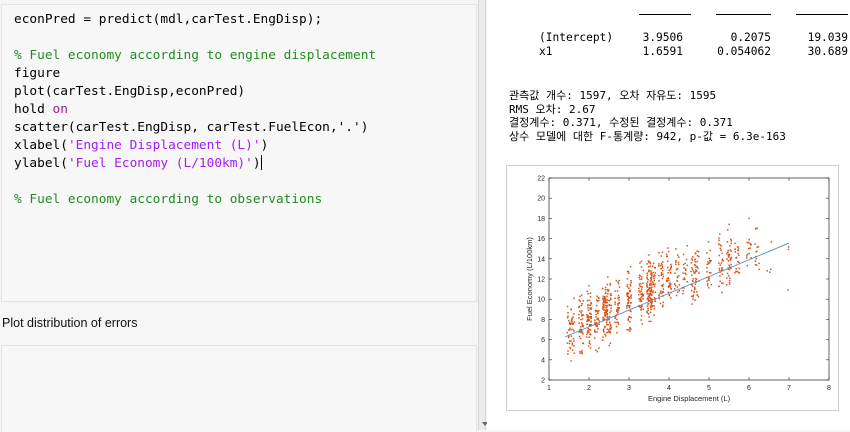 The image size is (850, 432). What do you see at coordinates (239, 388) in the screenshot?
I see `empty-code-cell` at bounding box center [239, 388].